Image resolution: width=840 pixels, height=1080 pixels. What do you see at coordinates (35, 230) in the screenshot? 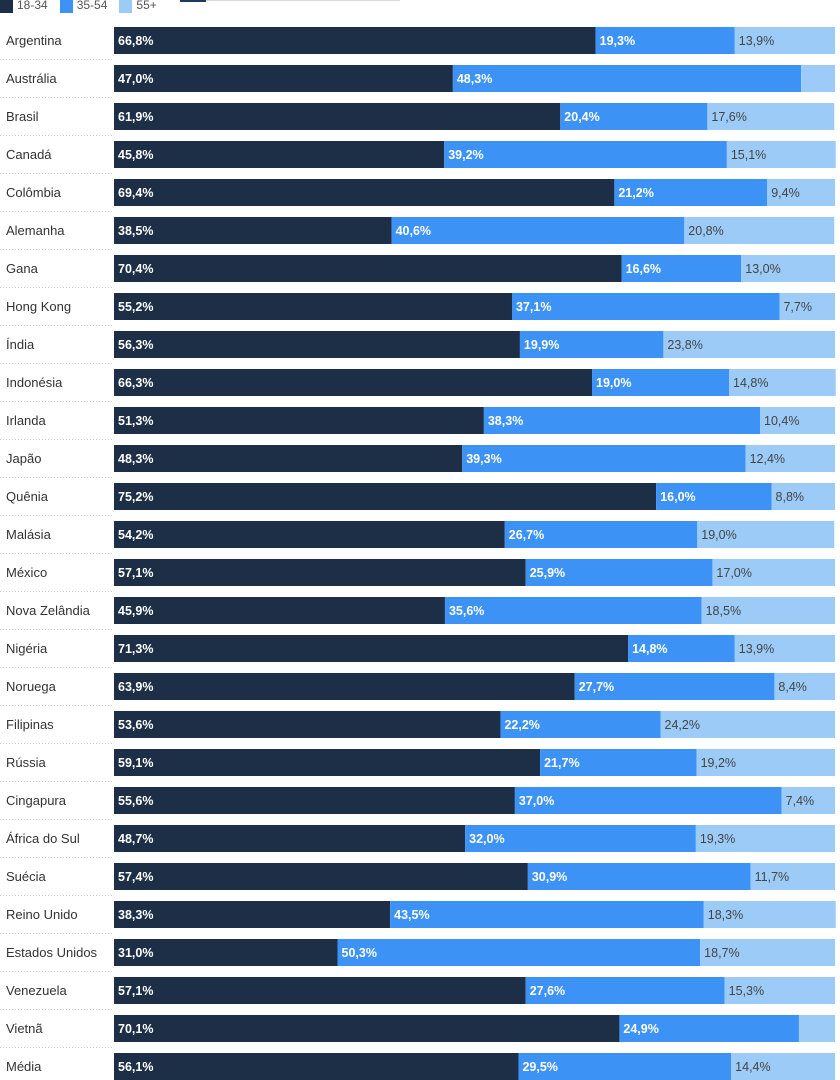
I see `category-label: Alemanha` at bounding box center [35, 230].